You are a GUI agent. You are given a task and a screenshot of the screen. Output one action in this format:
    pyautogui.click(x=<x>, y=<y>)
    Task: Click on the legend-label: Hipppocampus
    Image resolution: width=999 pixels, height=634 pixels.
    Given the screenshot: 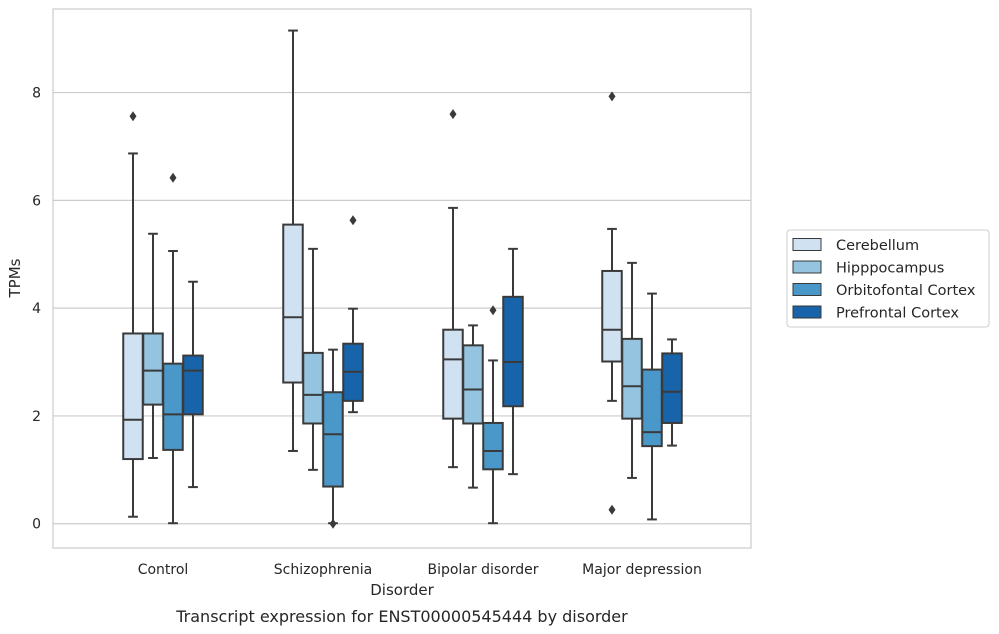 What is the action you would take?
    pyautogui.click(x=890, y=269)
    